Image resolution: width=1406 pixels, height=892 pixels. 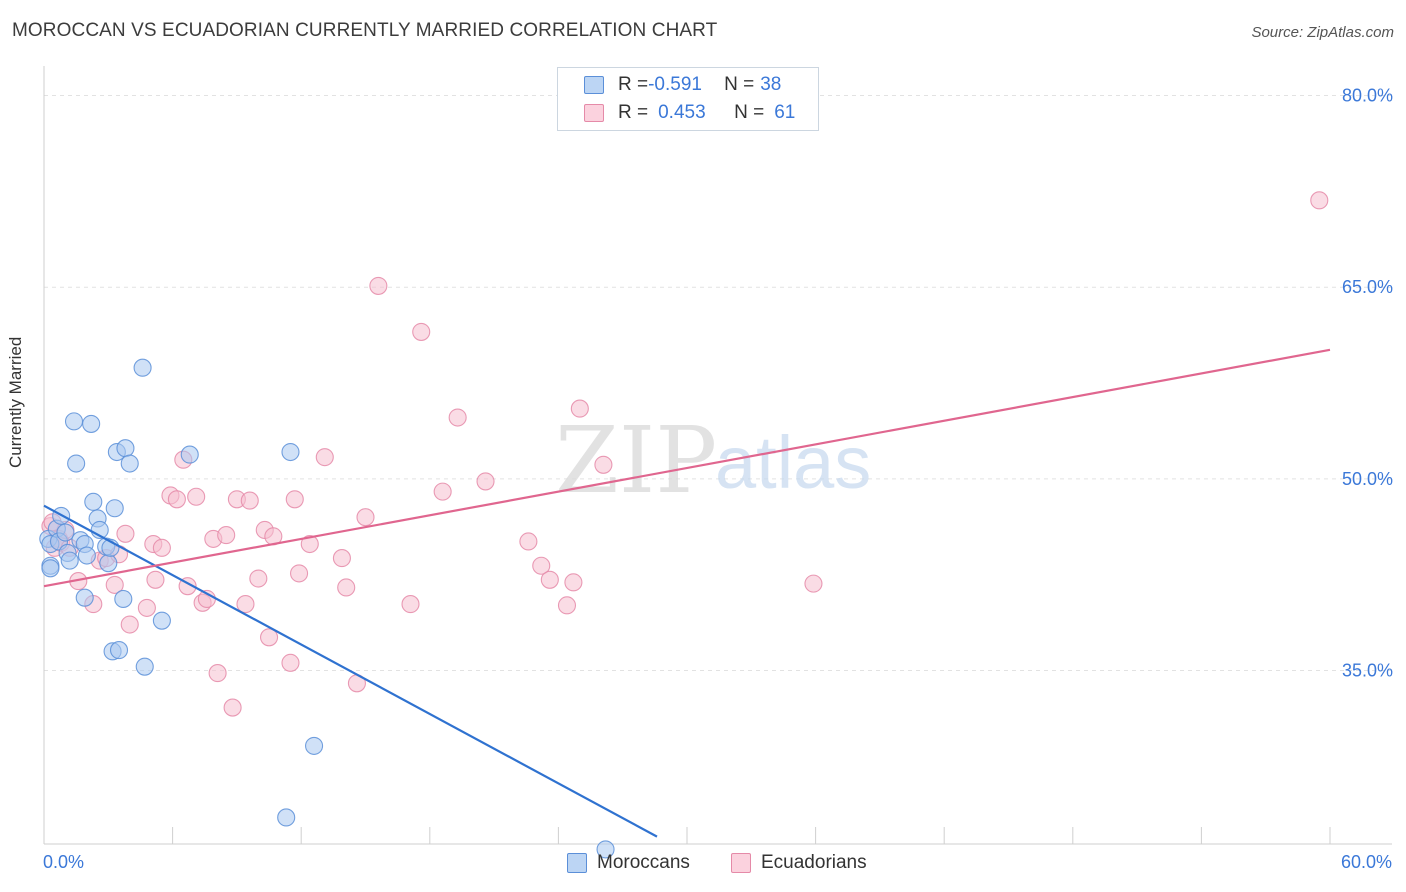 I want to click on x-tick-max: 60.0%, so click(x=1366, y=862).